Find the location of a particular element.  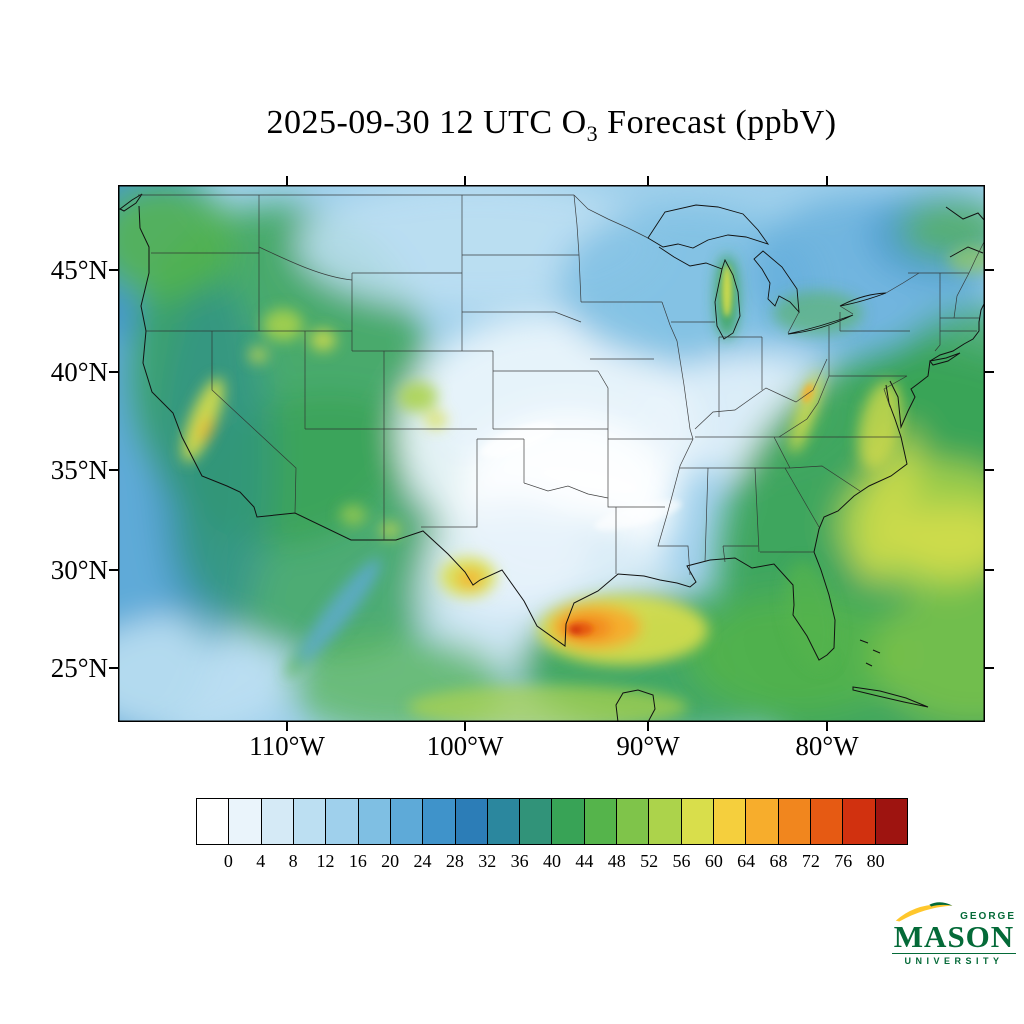

x-axis-tick-label: 80°W is located at coordinates (827, 746).